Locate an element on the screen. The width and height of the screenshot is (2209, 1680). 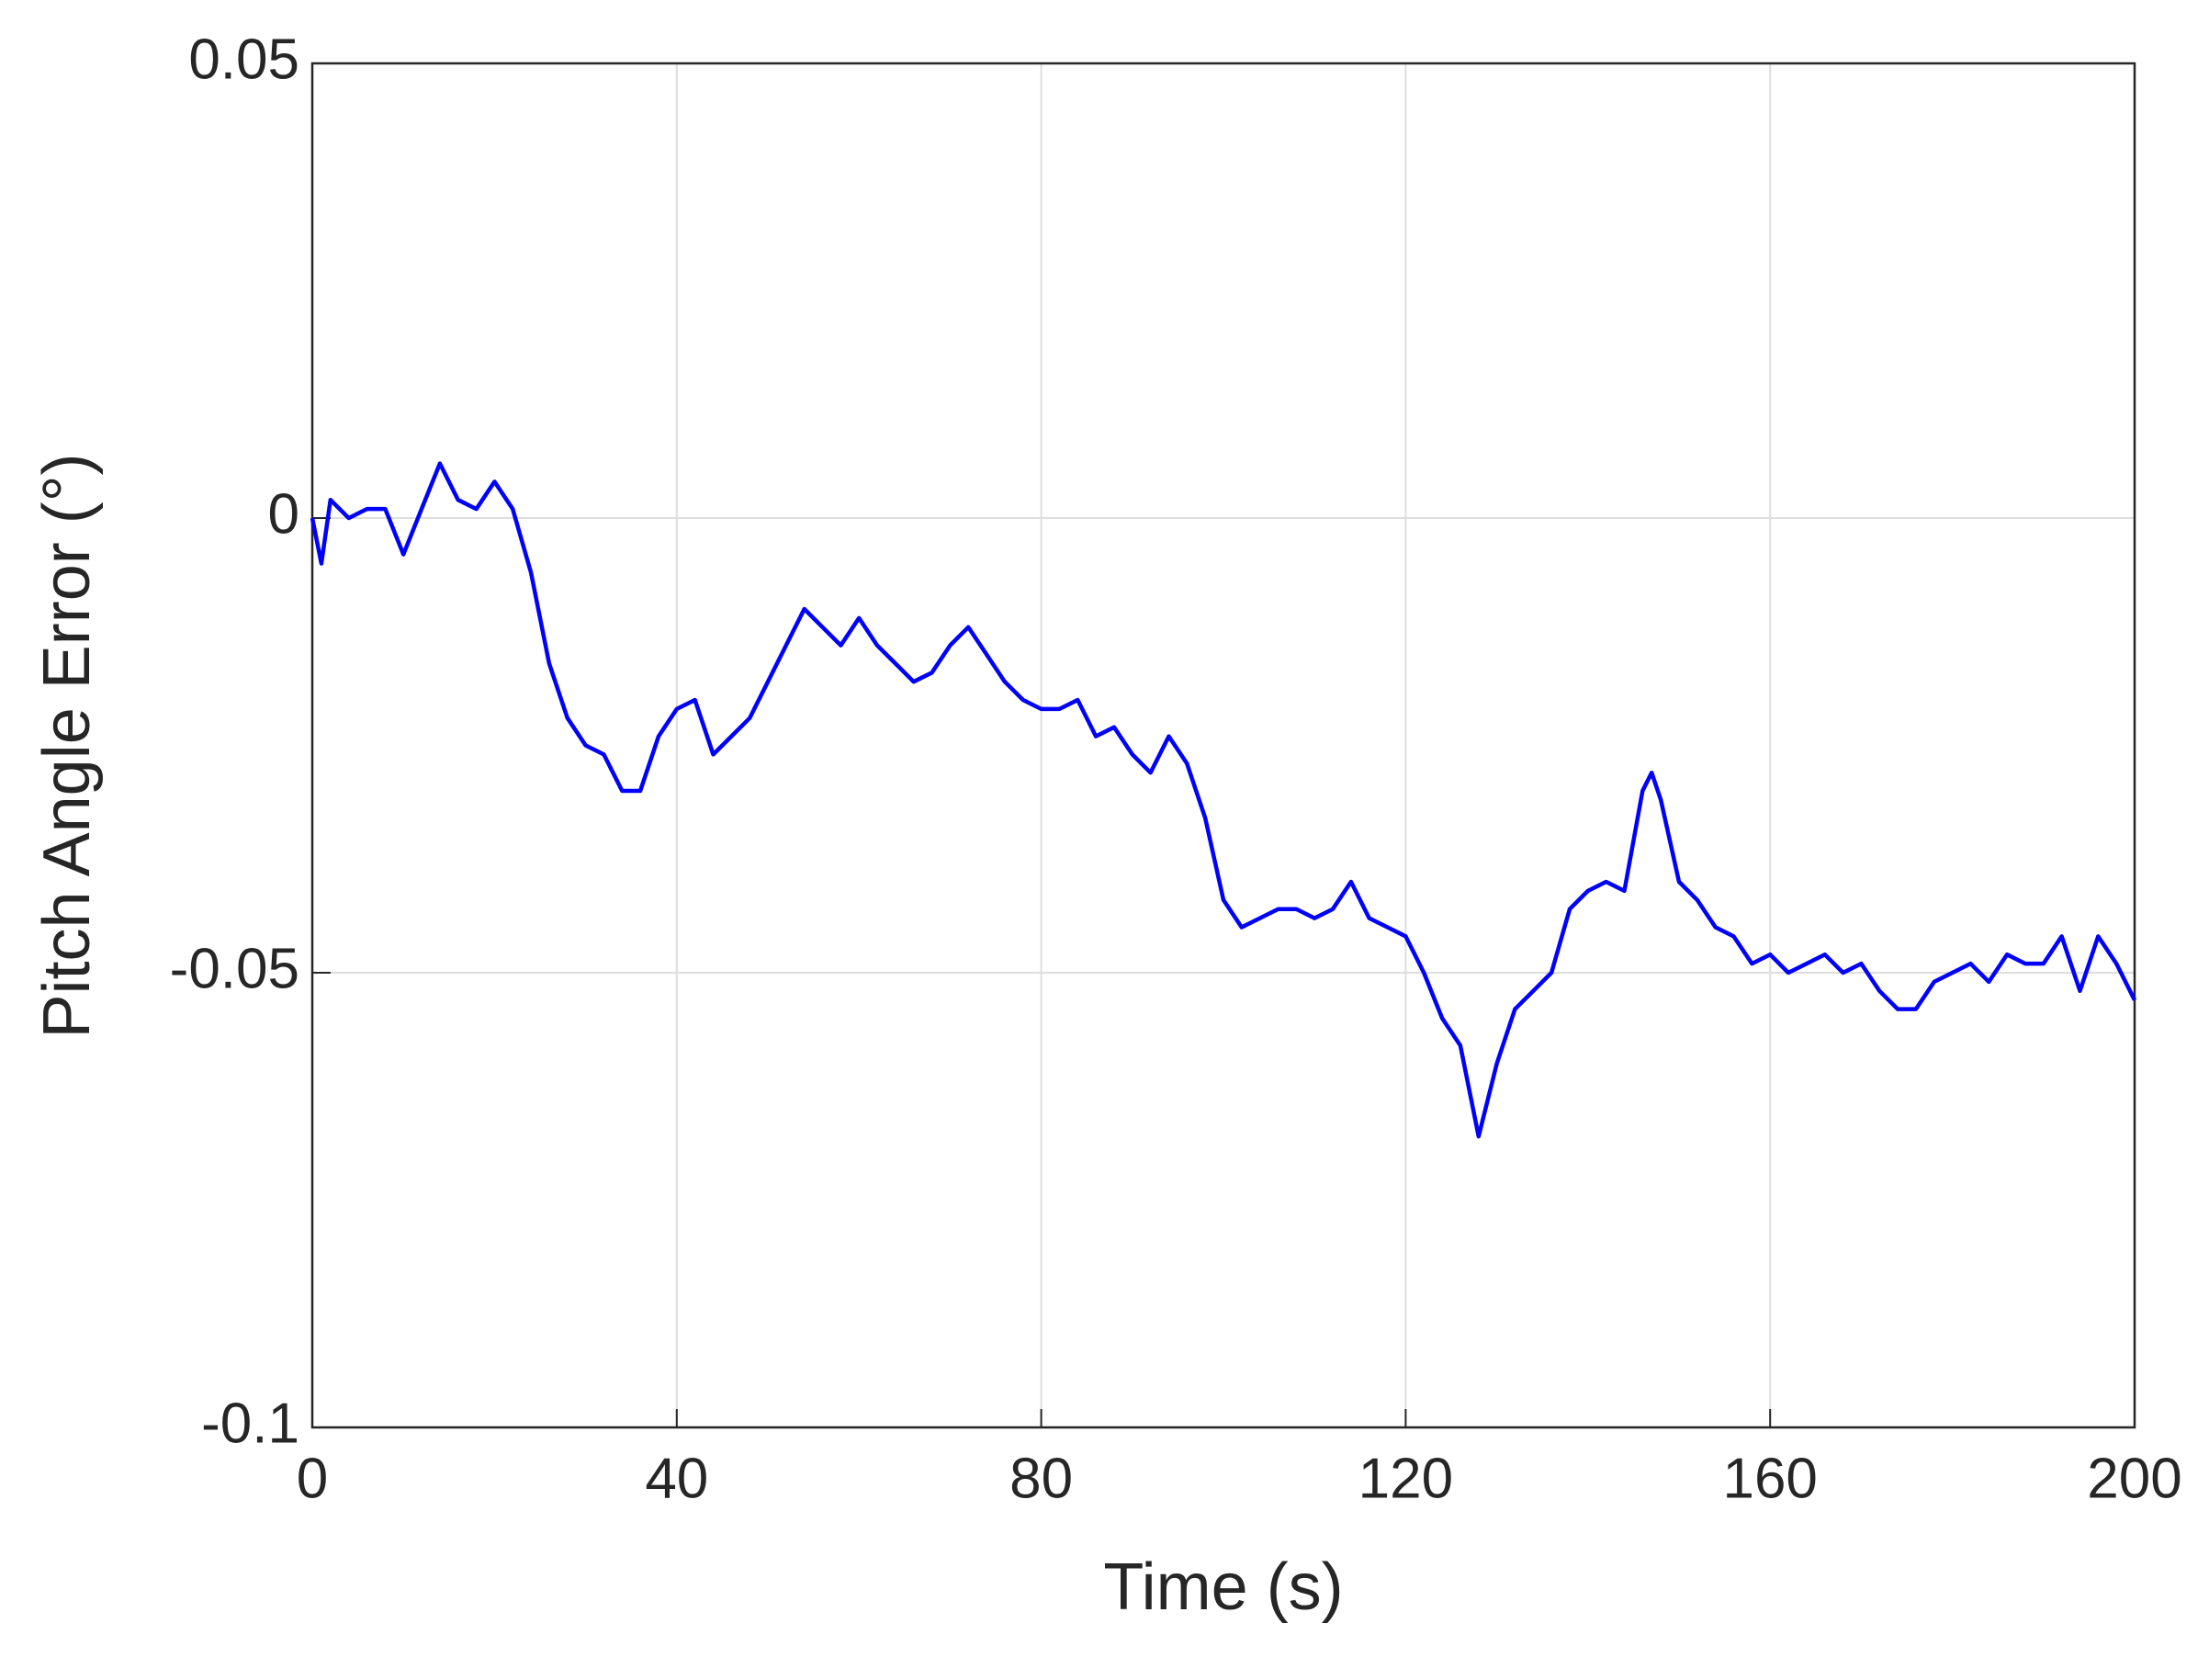
x-tick-label: 160 is located at coordinates (1769, 1478).